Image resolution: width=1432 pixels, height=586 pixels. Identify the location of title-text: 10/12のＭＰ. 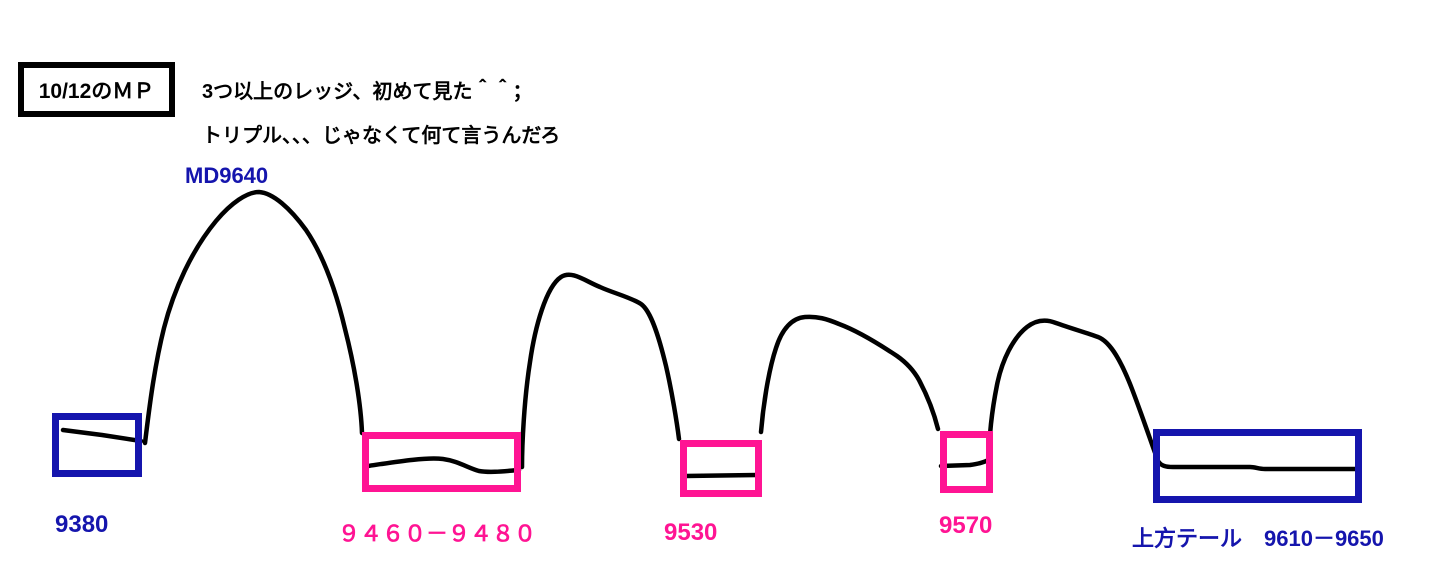
(96, 91).